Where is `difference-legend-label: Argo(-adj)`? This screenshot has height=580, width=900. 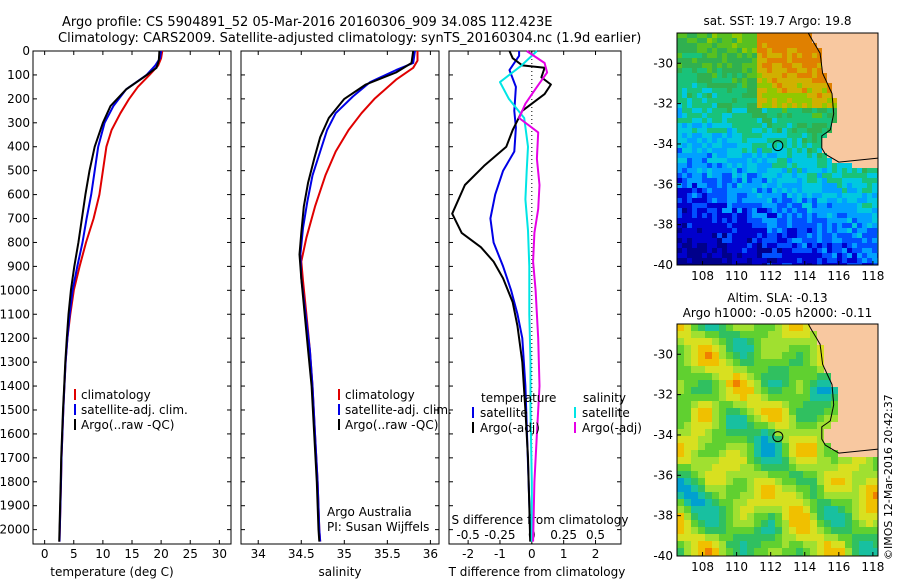 difference-legend-label: Argo(-adj) is located at coordinates (510, 428).